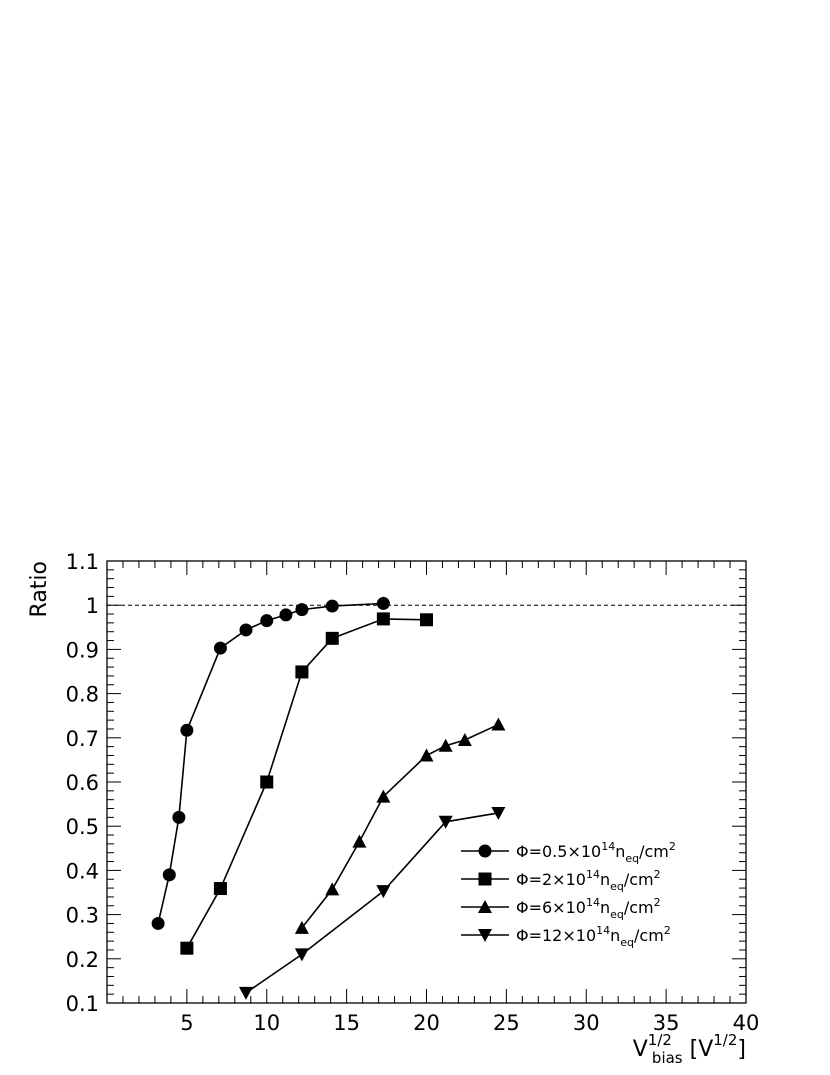 This screenshot has height=1075, width=830. I want to click on y-axis-label: Ratio, so click(39, 589).